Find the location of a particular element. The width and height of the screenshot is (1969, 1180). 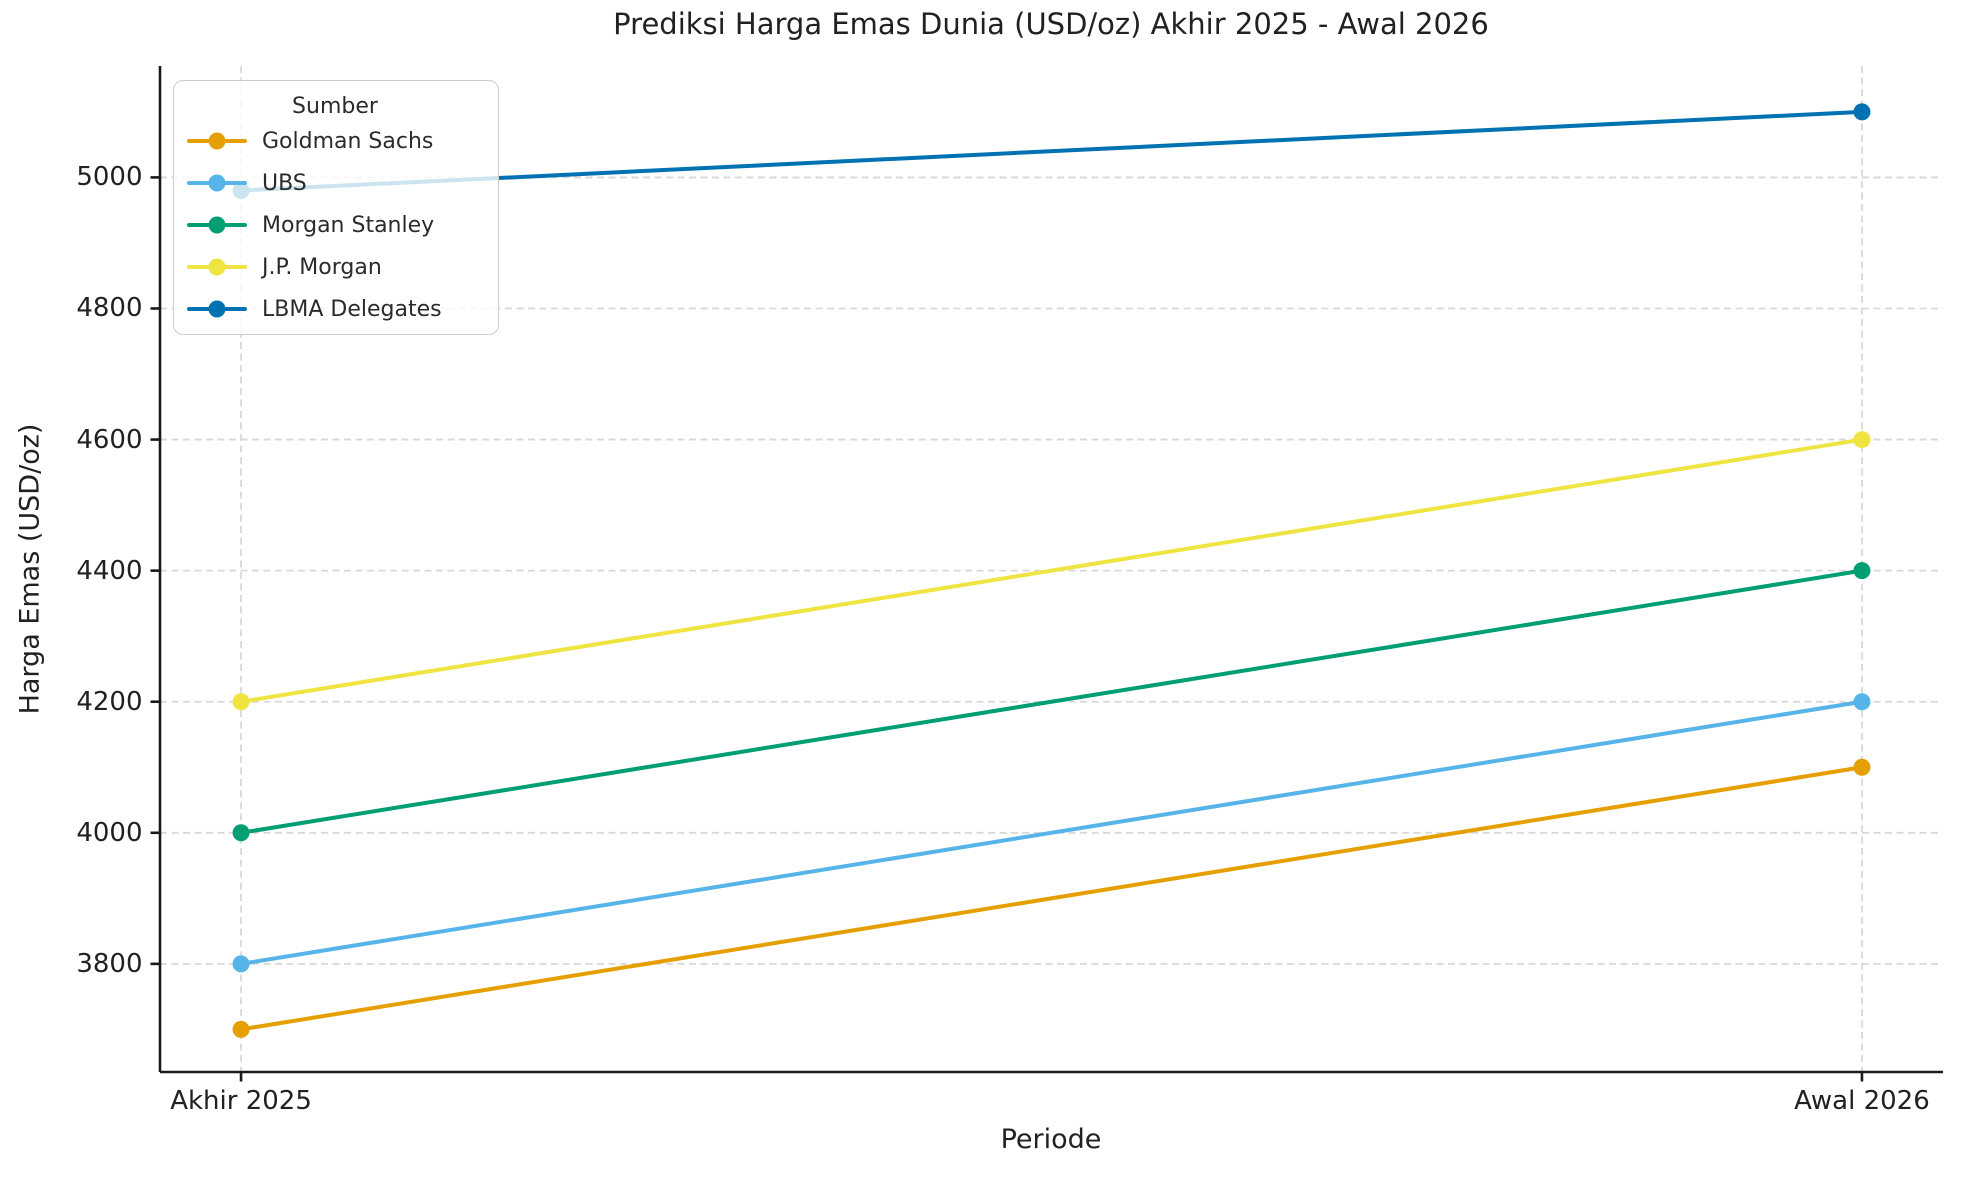

y-tick-label: 4400 is located at coordinates (109, 570).